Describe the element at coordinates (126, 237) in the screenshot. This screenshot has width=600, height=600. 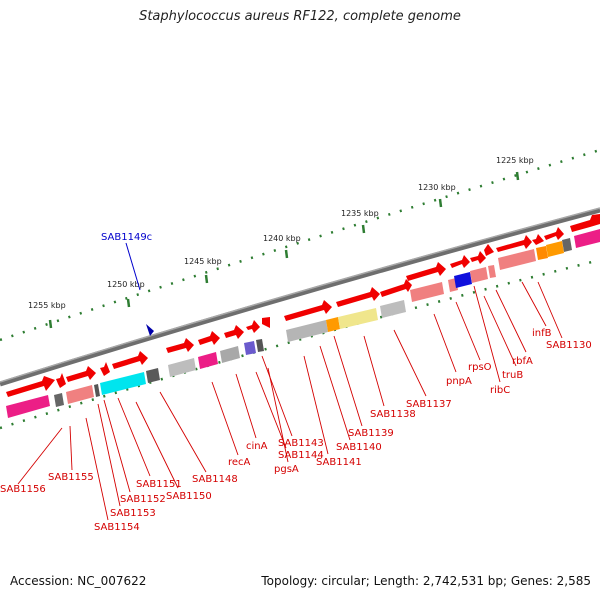
I see `highlight-gene-label: SAB1149c` at that location.